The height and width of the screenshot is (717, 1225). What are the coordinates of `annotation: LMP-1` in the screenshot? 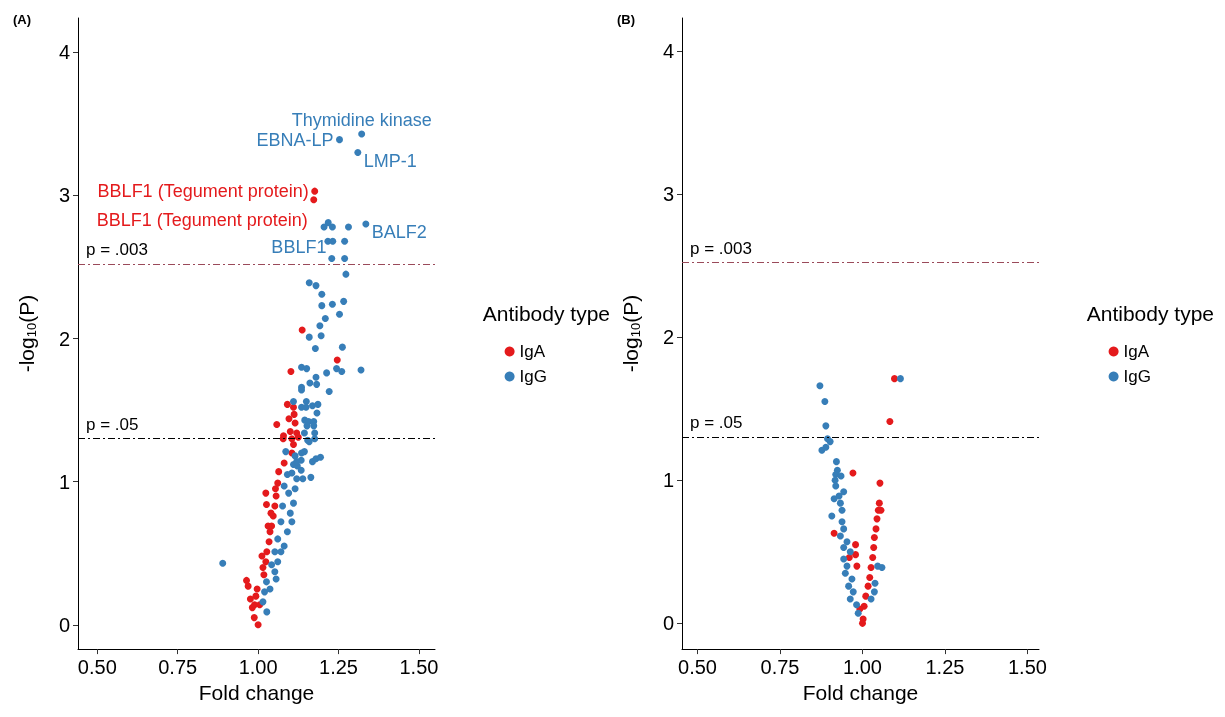 It's located at (390, 160).